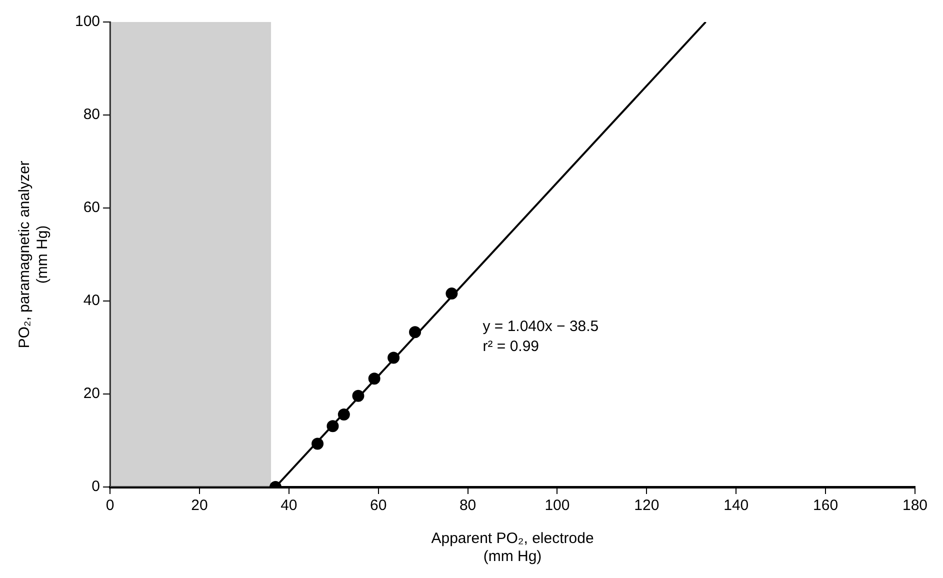 This screenshot has height=578, width=943. What do you see at coordinates (91, 393) in the screenshot?
I see `y-tick-label: 20` at bounding box center [91, 393].